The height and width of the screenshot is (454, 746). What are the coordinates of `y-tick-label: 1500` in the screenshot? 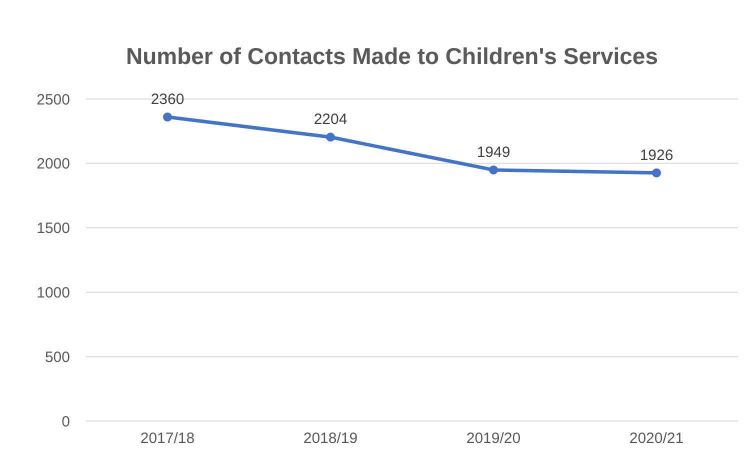 It's located at (53, 229).